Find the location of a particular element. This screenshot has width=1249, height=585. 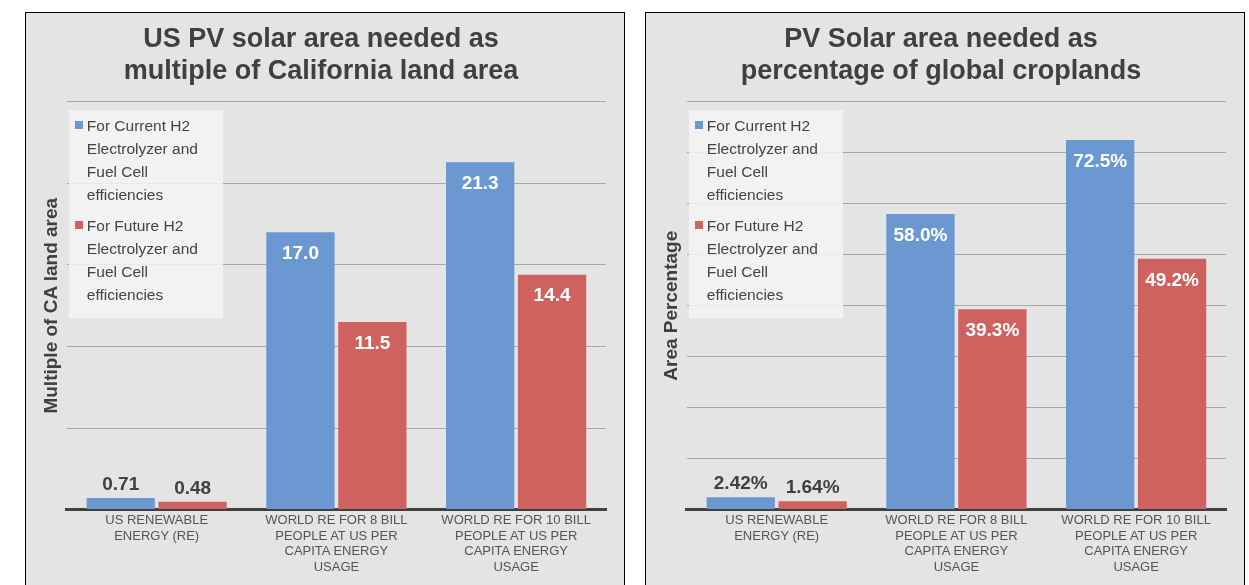

data-label: 58.0% is located at coordinates (920, 234).